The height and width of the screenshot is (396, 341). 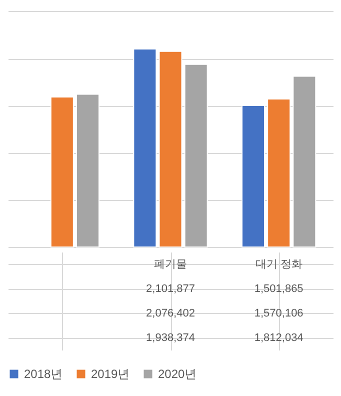 I want to click on x-tick-label: 대기 정화, so click(x=278, y=264).